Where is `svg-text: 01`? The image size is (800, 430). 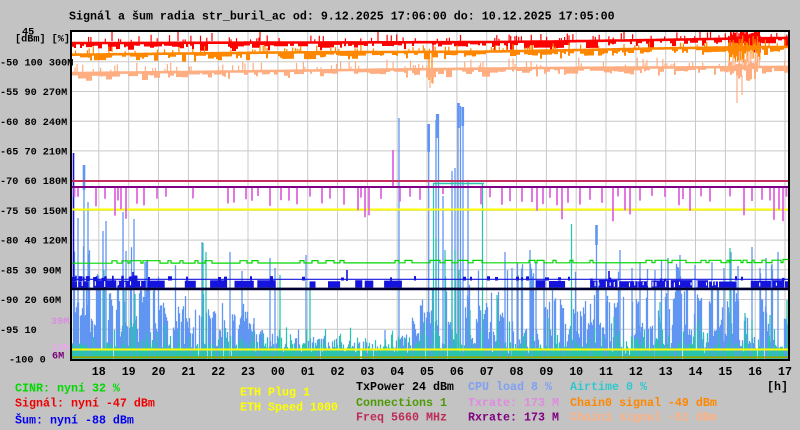 svg-text: 01 is located at coordinates (308, 372).